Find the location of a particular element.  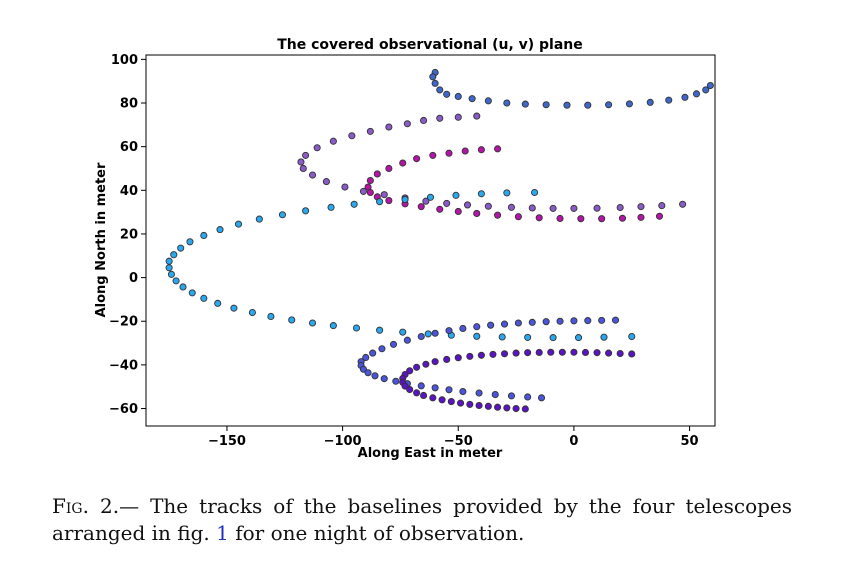

y-tick-label: 20 is located at coordinates (129, 234).